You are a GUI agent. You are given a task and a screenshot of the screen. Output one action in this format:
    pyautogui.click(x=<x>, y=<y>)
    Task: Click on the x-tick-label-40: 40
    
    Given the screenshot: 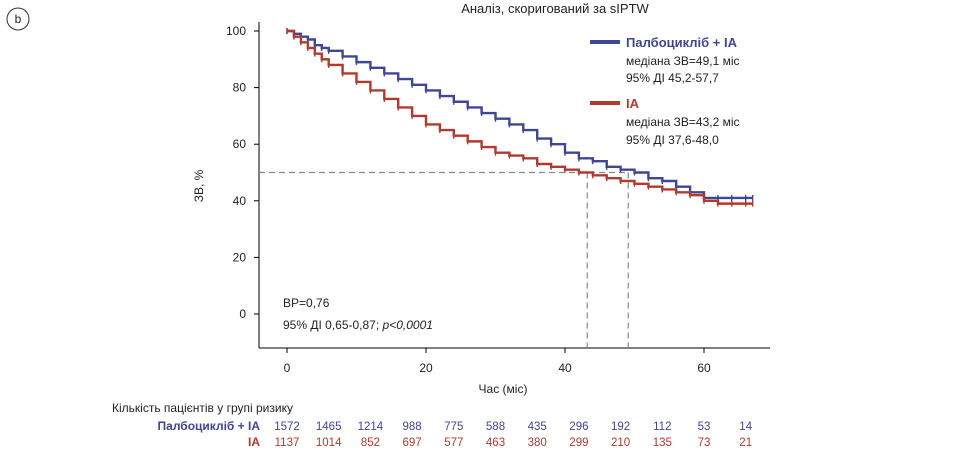 What is the action you would take?
    pyautogui.click(x=565, y=368)
    